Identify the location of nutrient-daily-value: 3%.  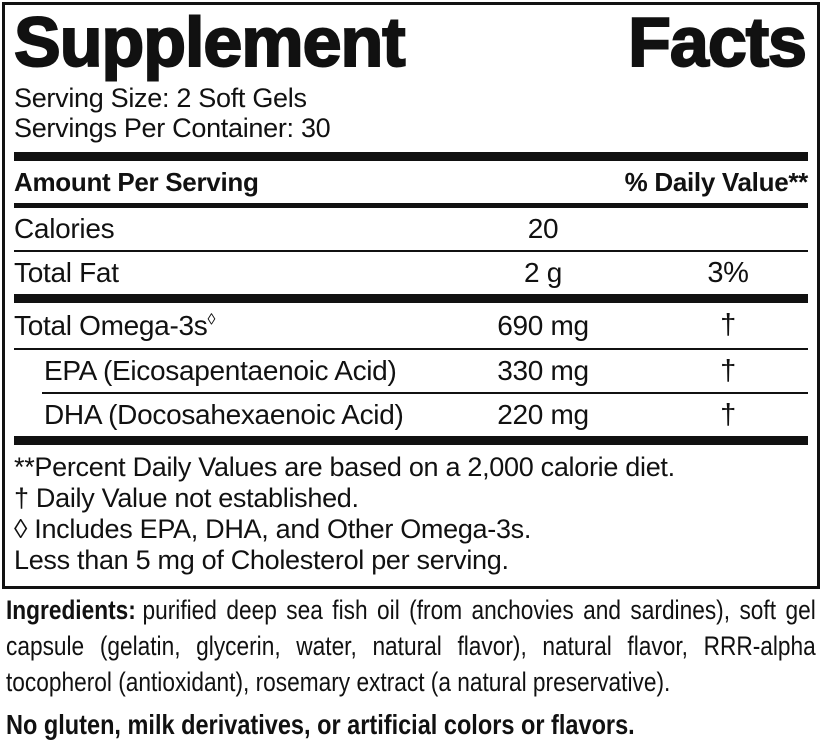
(728, 272).